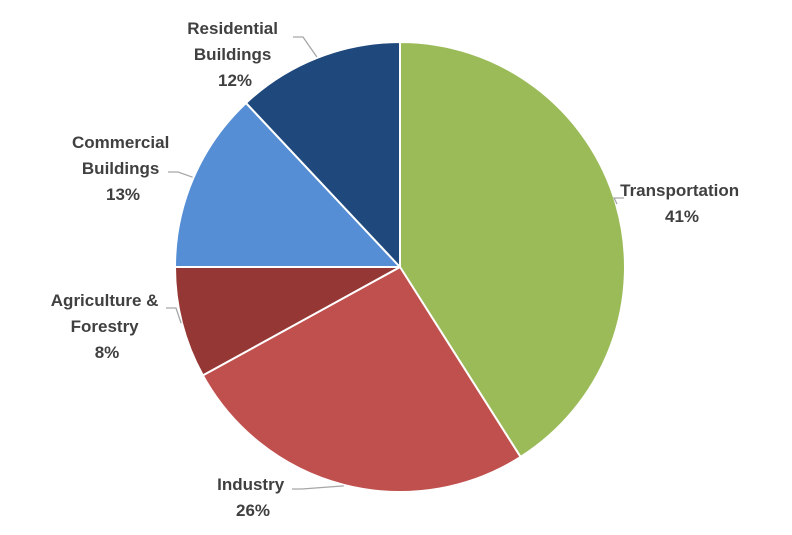 The height and width of the screenshot is (535, 792). Describe the element at coordinates (174, 315) in the screenshot. I see `leader-line-agriculture-forestry` at that location.